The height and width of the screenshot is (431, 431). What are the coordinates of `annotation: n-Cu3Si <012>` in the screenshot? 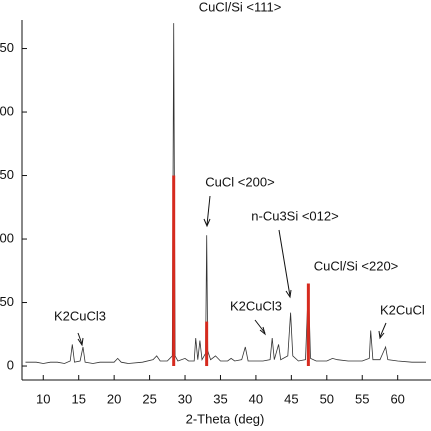 It's located at (294, 215).